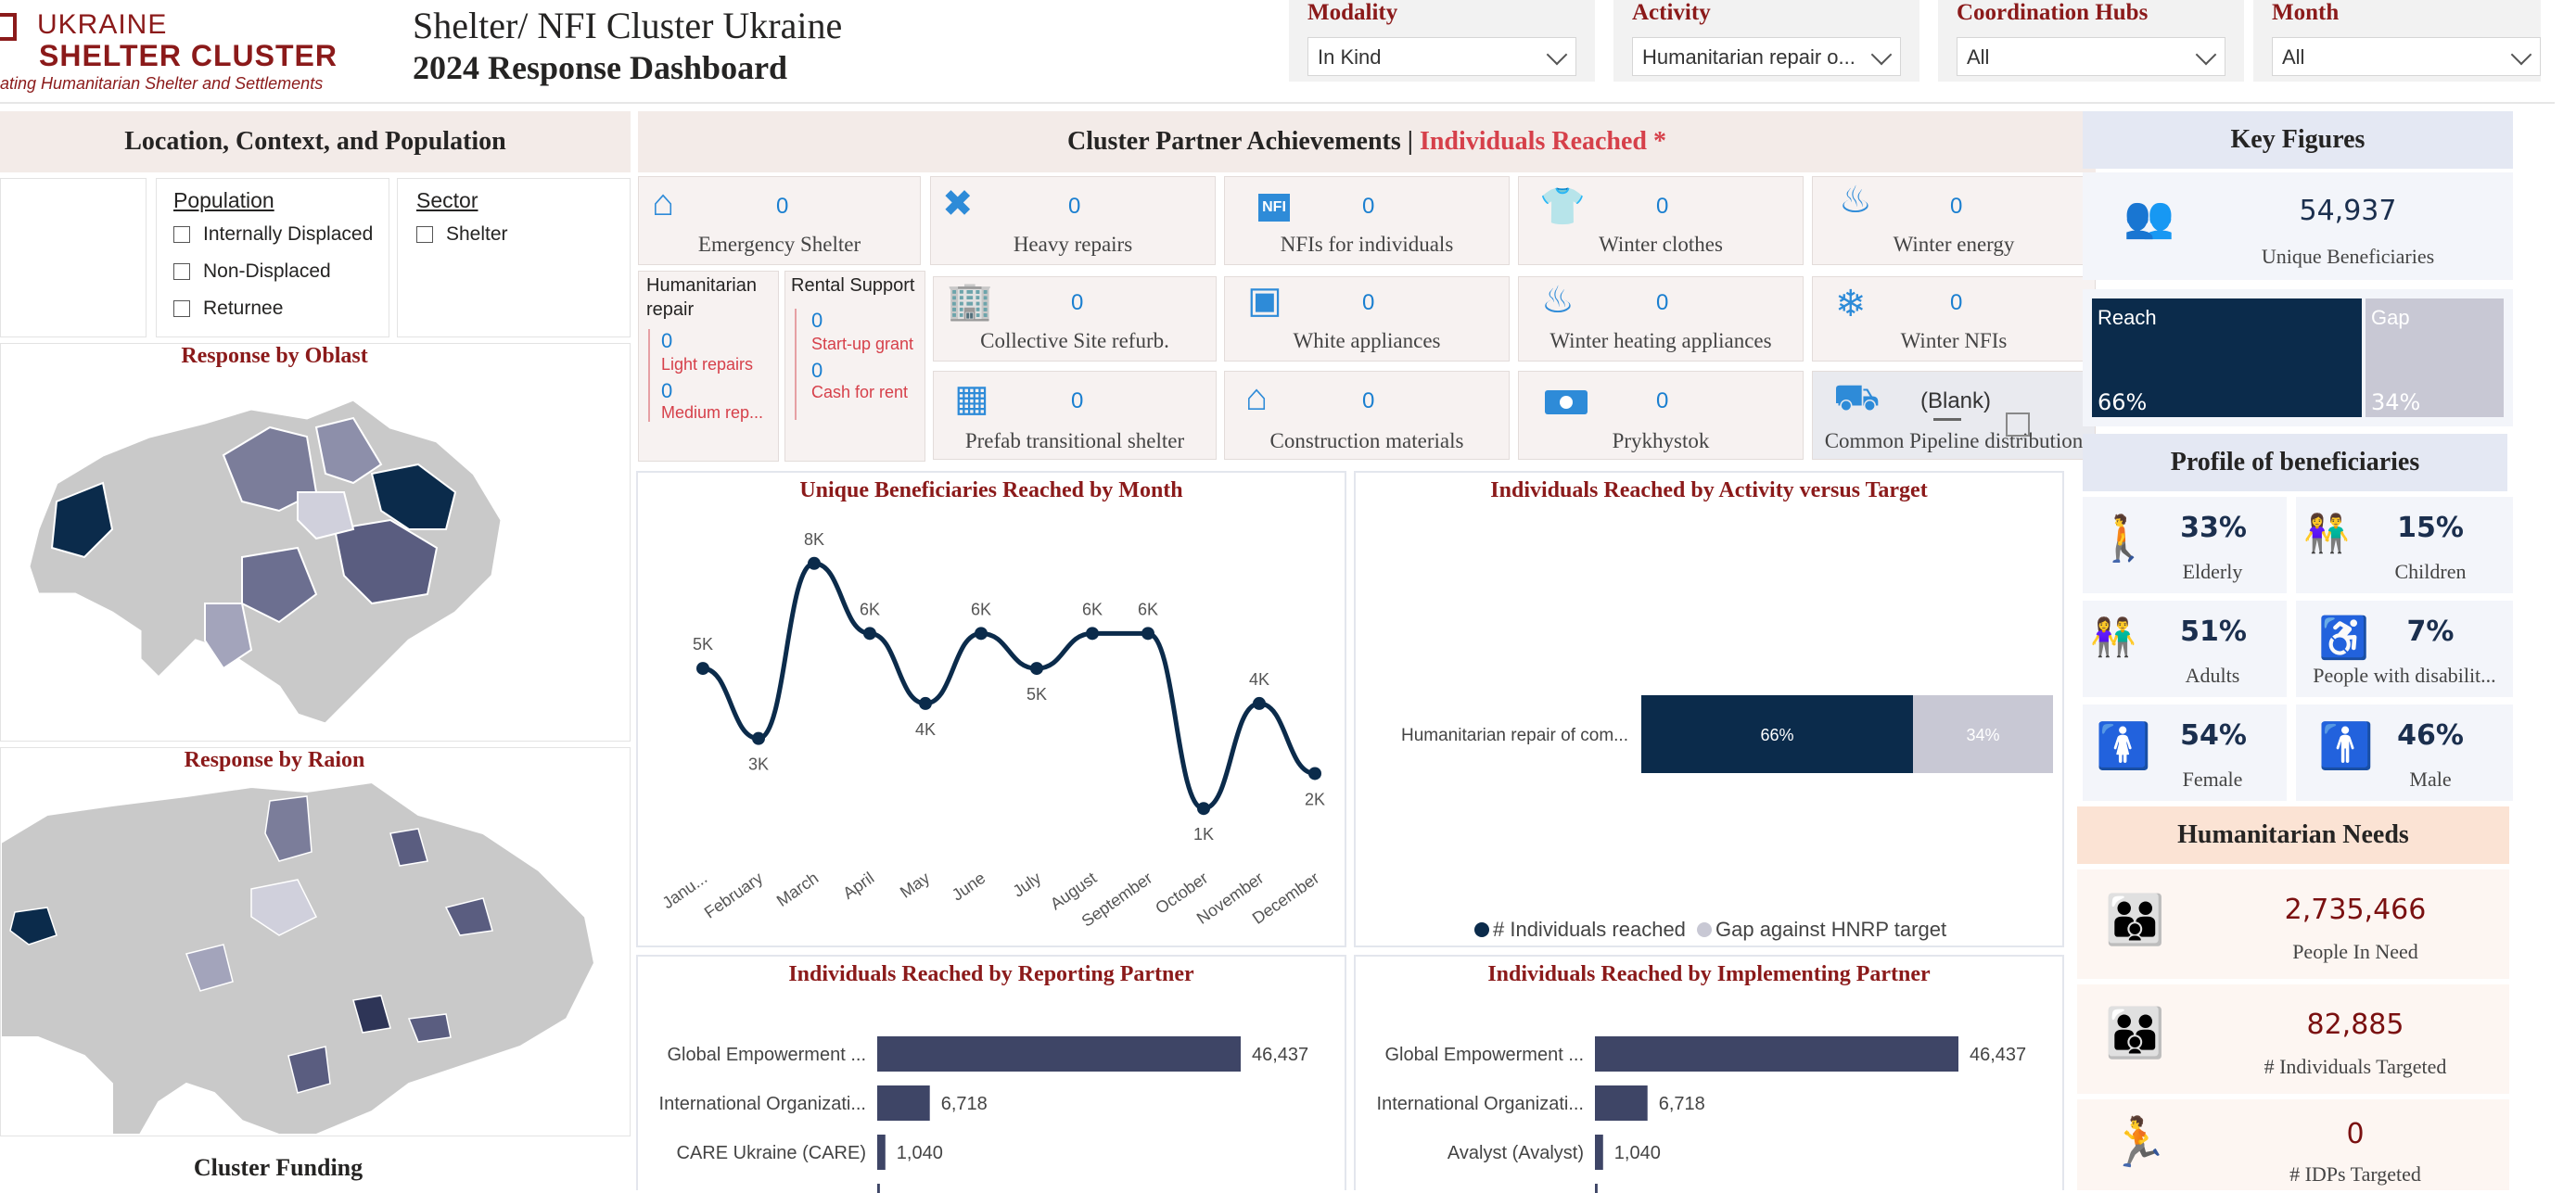 Image resolution: width=2576 pixels, height=1193 pixels. What do you see at coordinates (1705, 929) in the screenshot?
I see `legend-marker` at bounding box center [1705, 929].